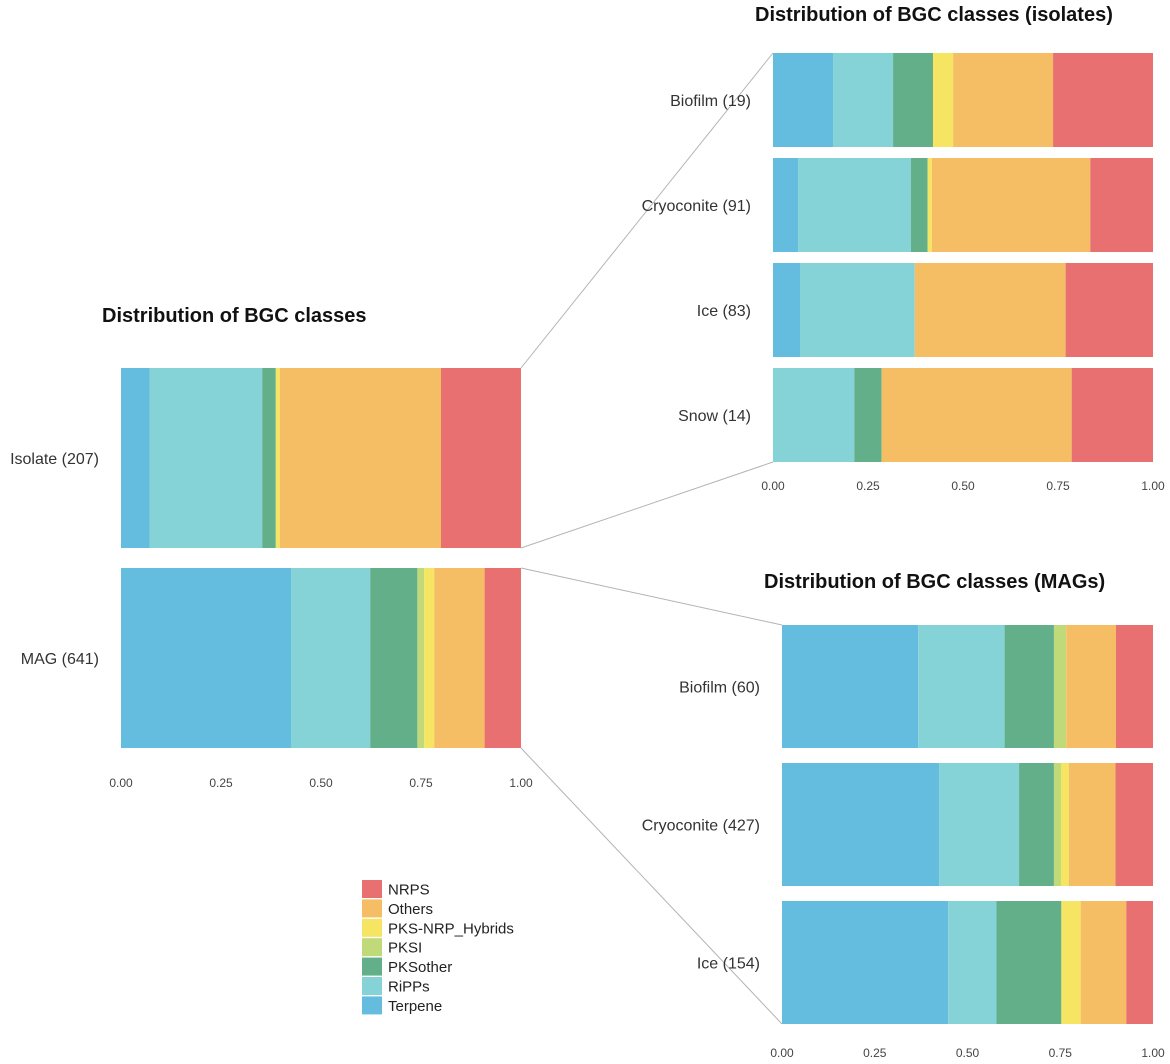 This screenshot has width=1170, height=1064. Describe the element at coordinates (1139, 962) in the screenshot. I see `bar-ice-154-nrps` at that location.